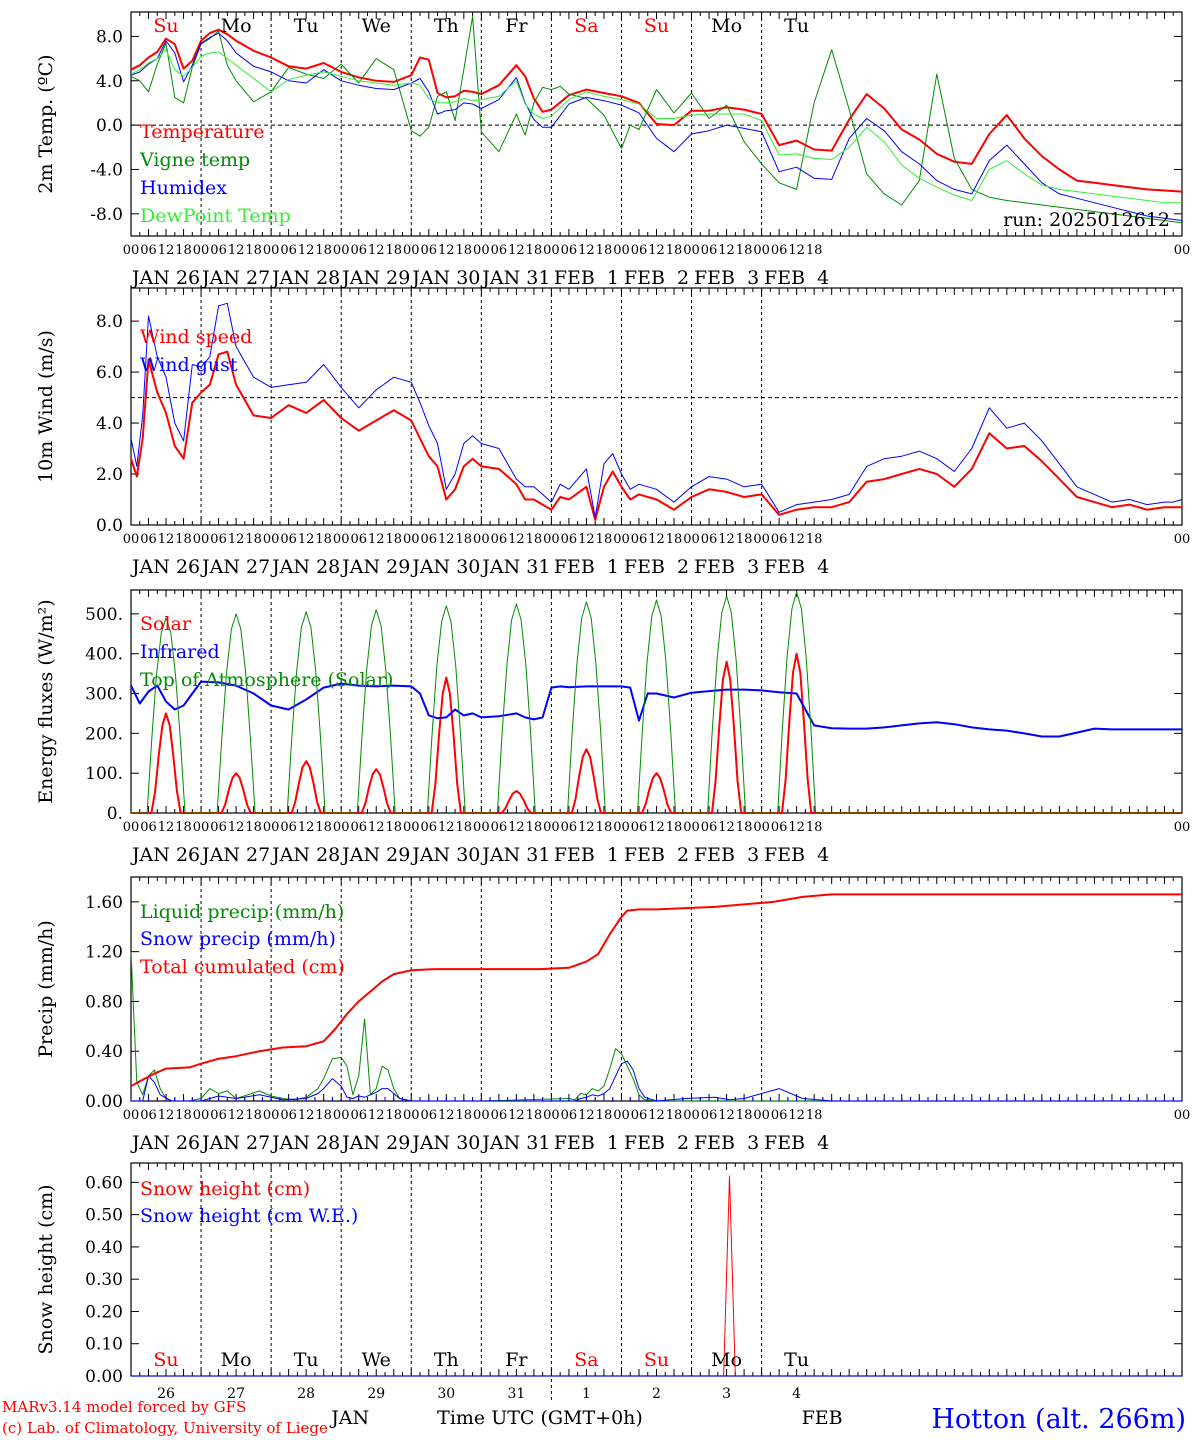  What do you see at coordinates (189, 365) in the screenshot?
I see `legend-entry: Wind gust` at bounding box center [189, 365].